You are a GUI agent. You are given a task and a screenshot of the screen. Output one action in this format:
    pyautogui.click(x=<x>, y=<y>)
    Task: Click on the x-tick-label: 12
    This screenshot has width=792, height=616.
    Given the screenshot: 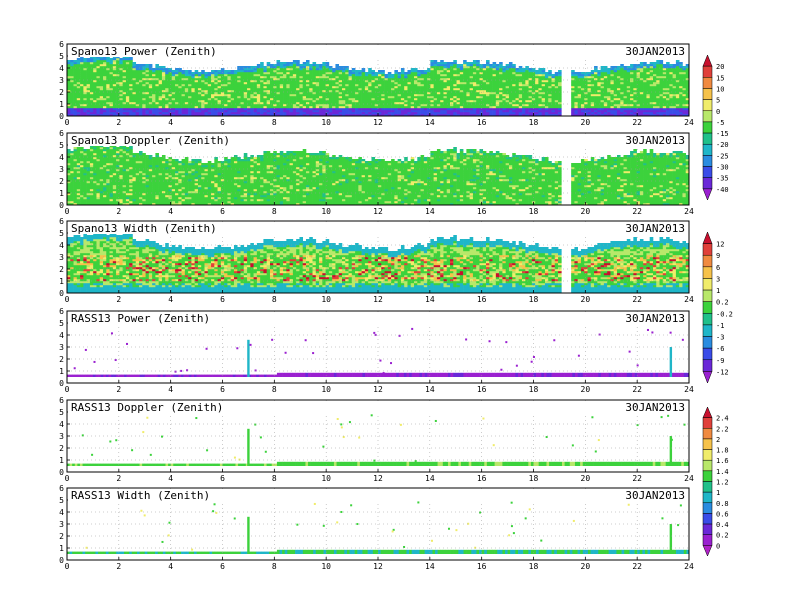 What is the action you would take?
    pyautogui.click(x=378, y=122)
    